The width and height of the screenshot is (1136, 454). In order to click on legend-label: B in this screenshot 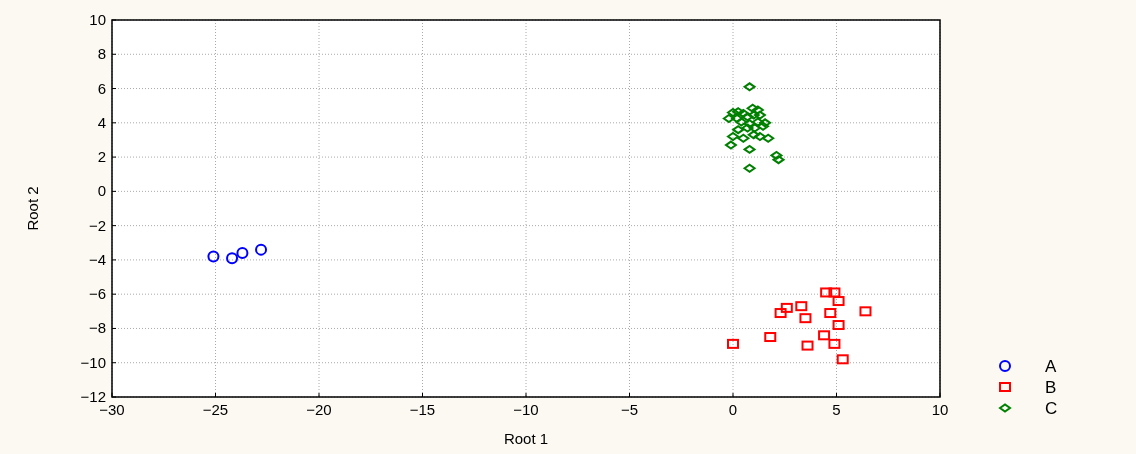, I will do `click(1051, 387)`.